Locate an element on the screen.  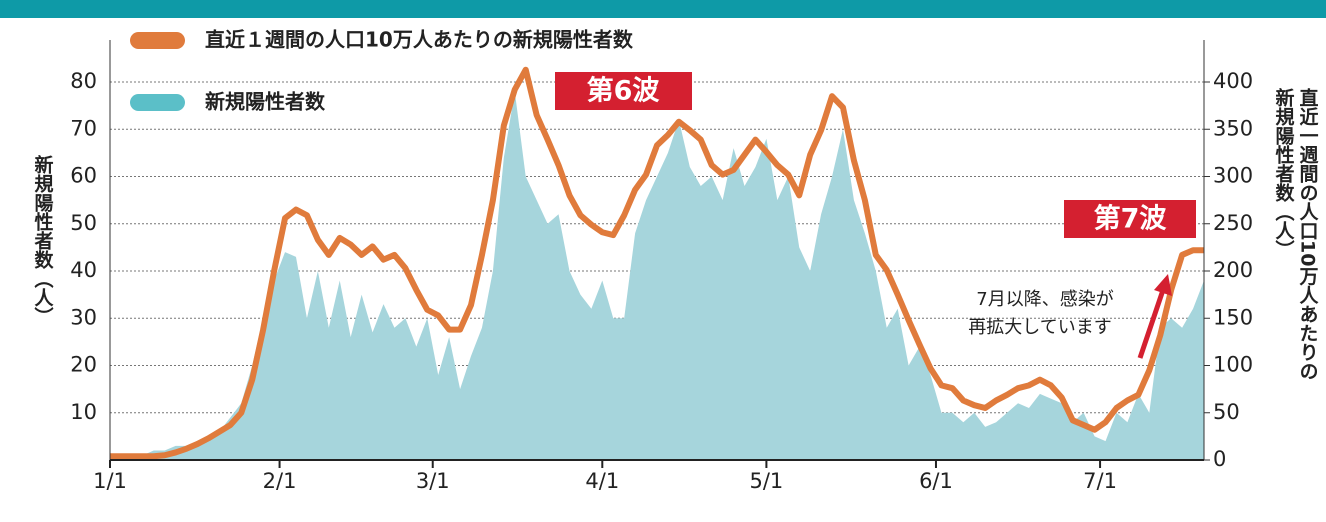
y2-axis-label: 直近一週間の人口10万人あたりの is located at coordinates (1308, 234).